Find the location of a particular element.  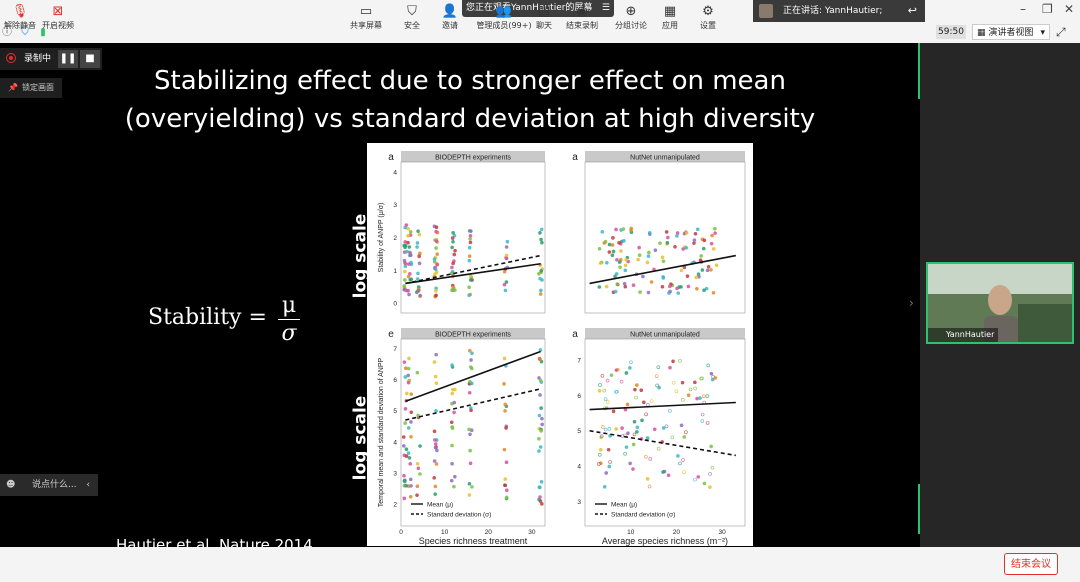

shield-icon: ⛉ is located at coordinates (25, 32).